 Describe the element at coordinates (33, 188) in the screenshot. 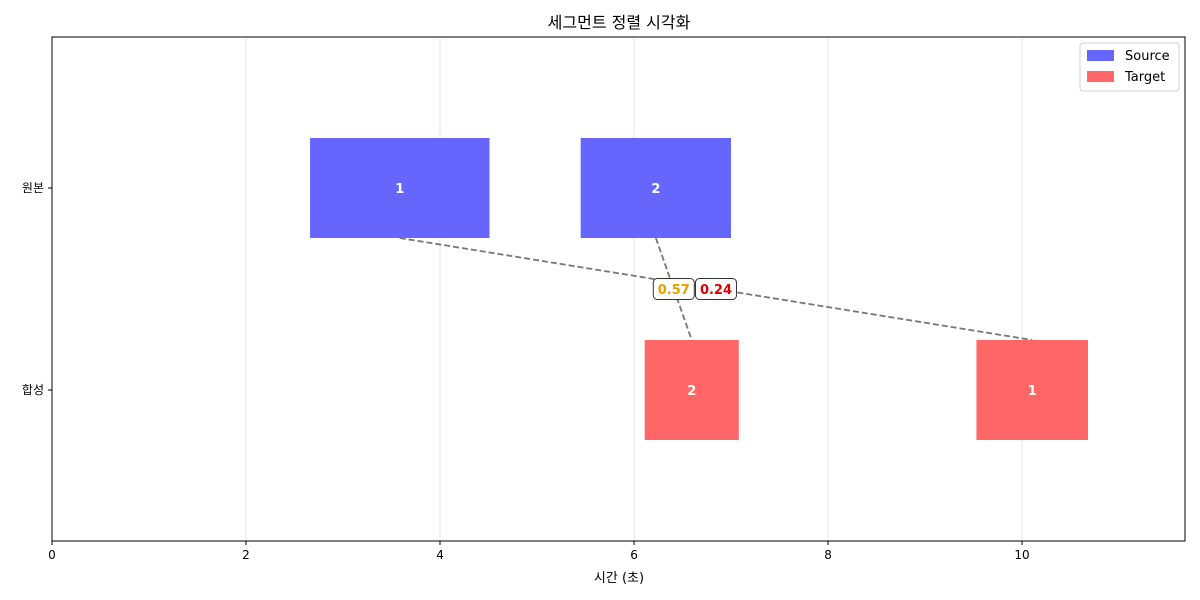

I see `y-tick-label: 원본` at that location.